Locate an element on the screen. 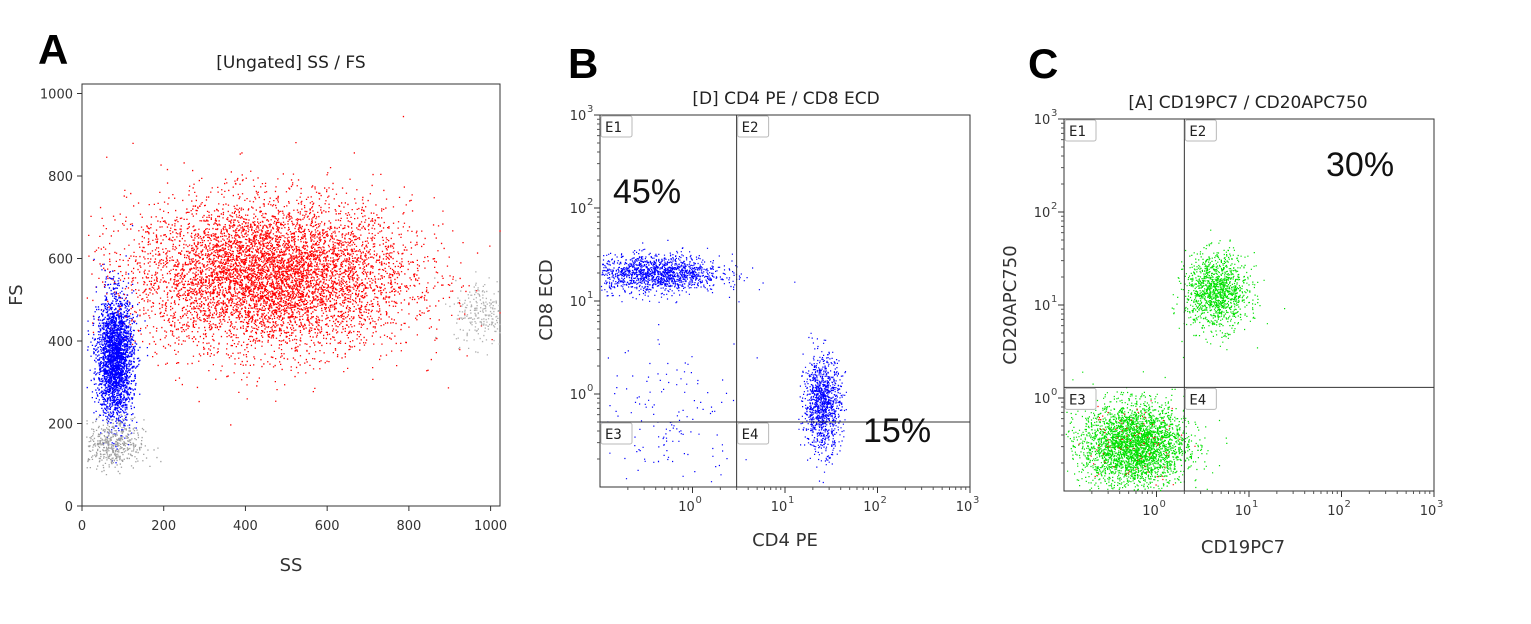 The image size is (1531, 624). panel-a-title: [Ungated] SS / FS is located at coordinates (290, 63).